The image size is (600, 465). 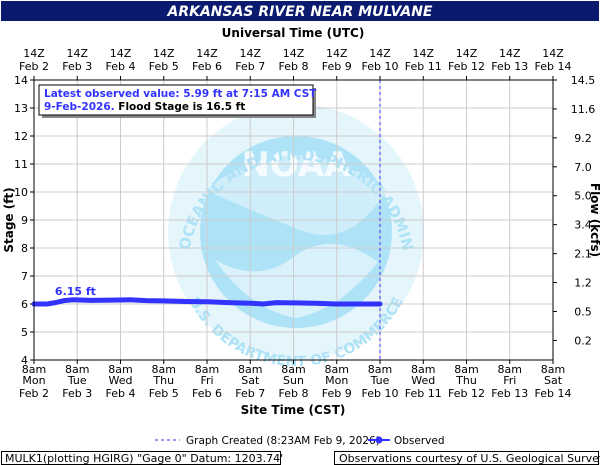 I want to click on top-axis-title: Universal Time (UTC), so click(x=293, y=33).